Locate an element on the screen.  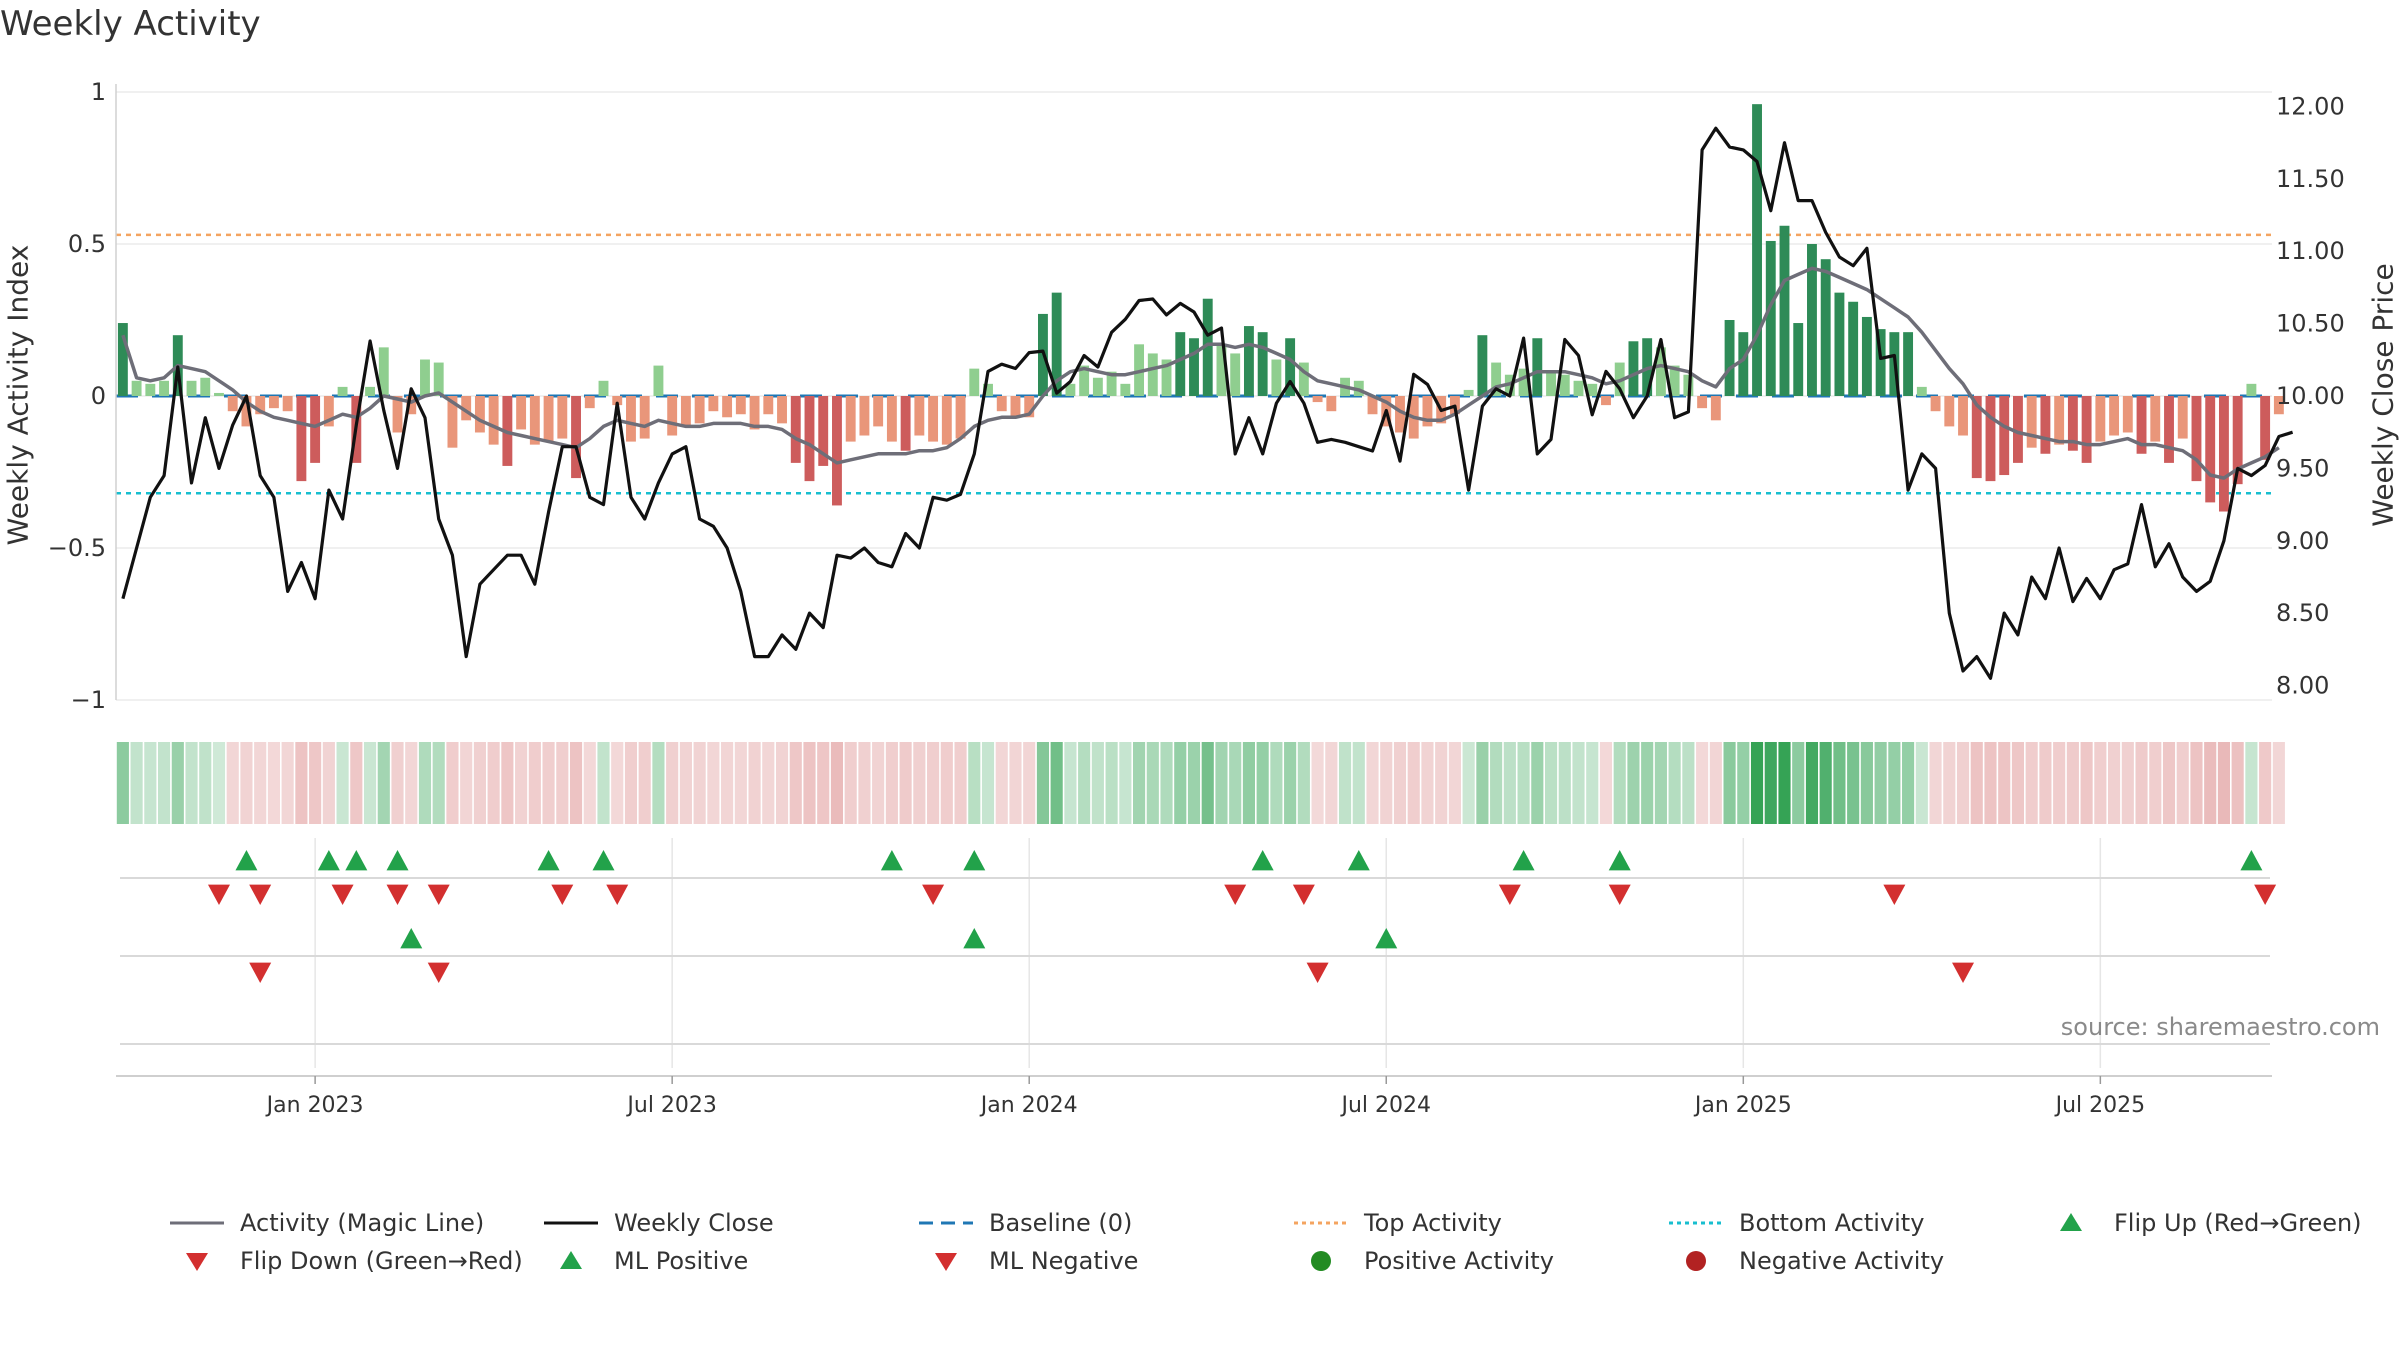
legend-label: Top Activity is located at coordinates (1433, 1223).